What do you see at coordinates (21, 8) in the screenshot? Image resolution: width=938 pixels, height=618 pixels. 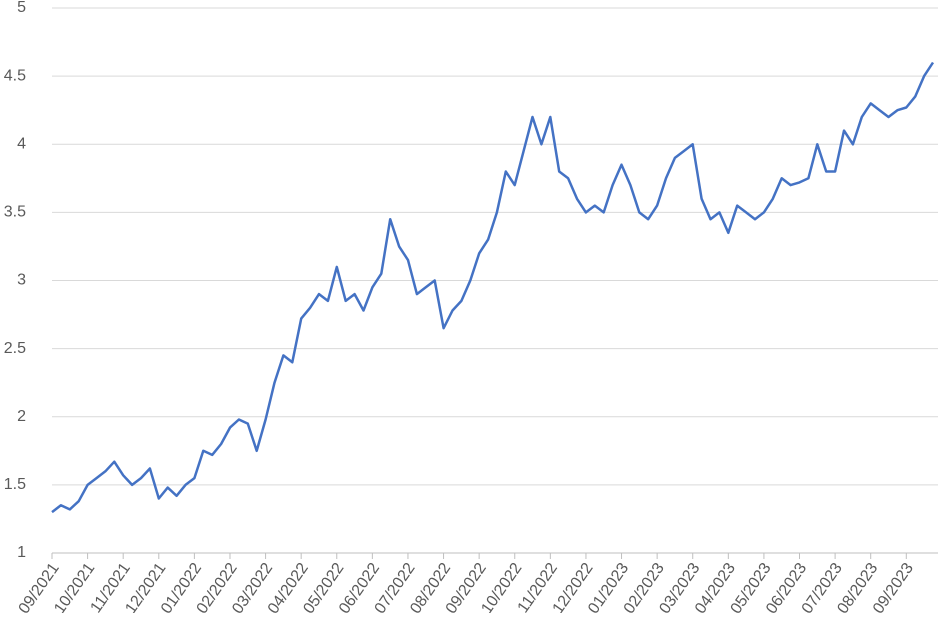 I see `y-tick-label: 5` at bounding box center [21, 8].